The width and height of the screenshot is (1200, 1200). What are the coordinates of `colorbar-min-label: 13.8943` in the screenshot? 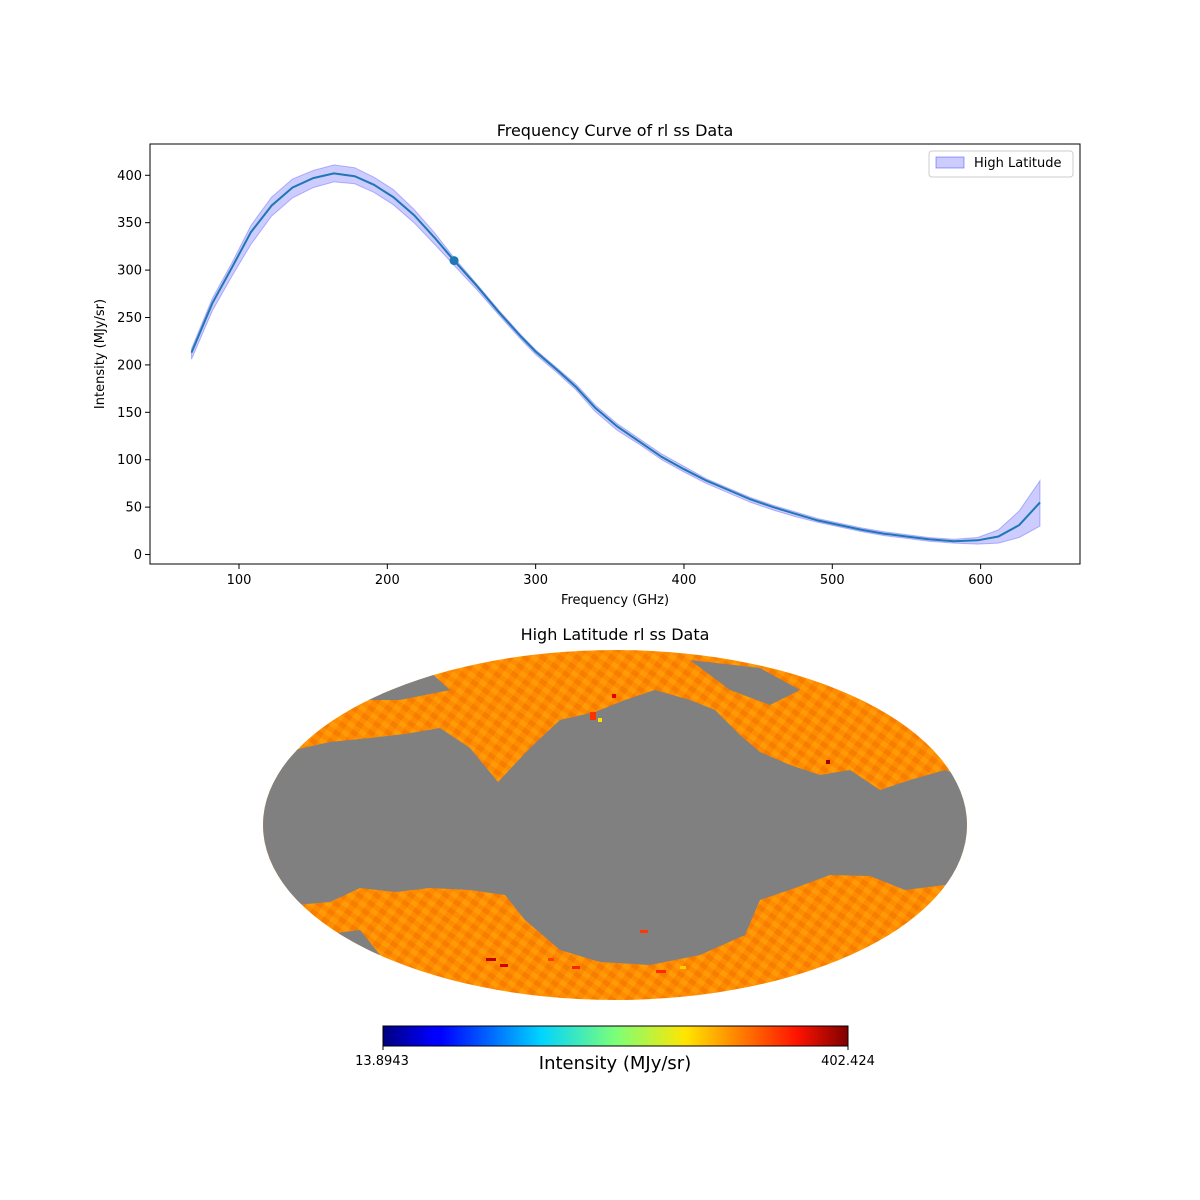 It's located at (382, 1061).